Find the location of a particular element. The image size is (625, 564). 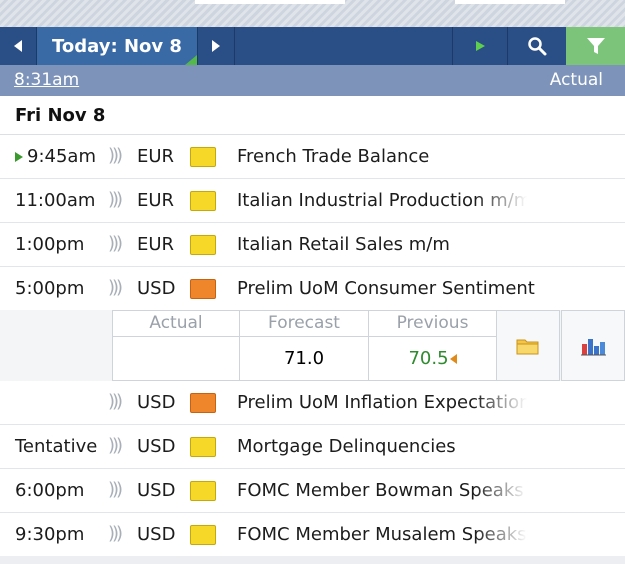

jump-to-now-button is located at coordinates (480, 46).